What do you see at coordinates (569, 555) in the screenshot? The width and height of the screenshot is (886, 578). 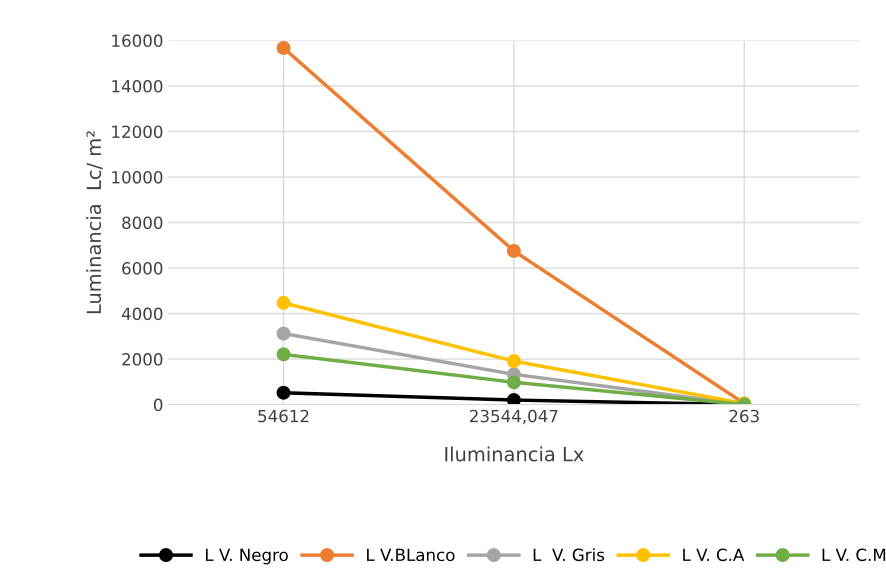 I see `legend-label: L V. Gris` at bounding box center [569, 555].